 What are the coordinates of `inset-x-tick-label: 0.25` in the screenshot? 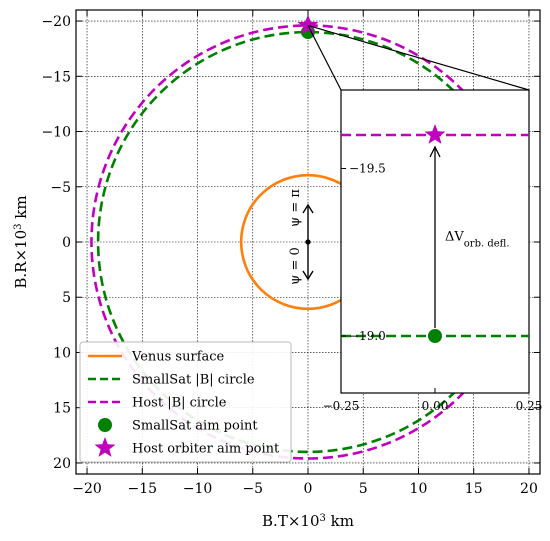 It's located at (529, 406).